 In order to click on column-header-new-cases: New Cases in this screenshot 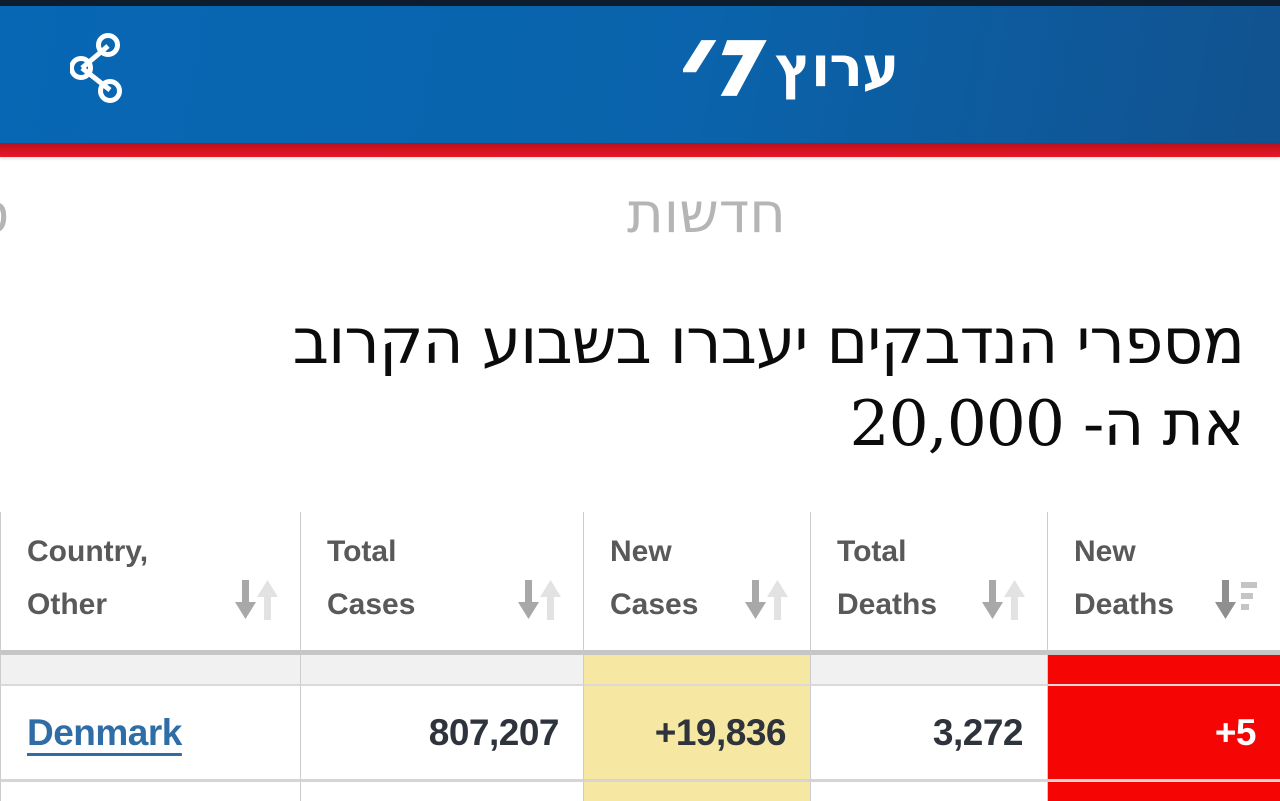, I will do `click(696, 583)`.